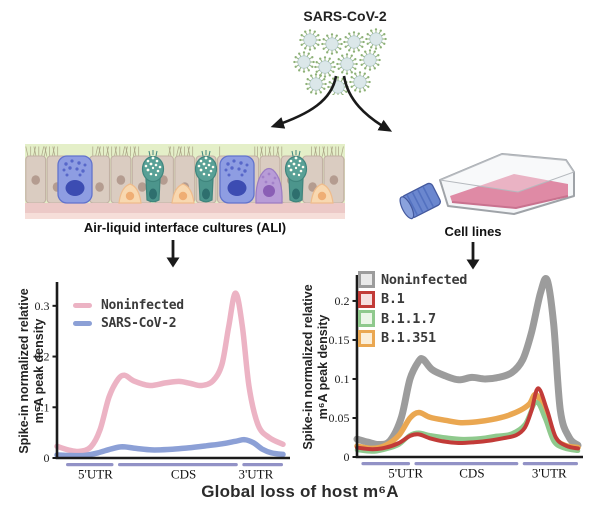  Describe the element at coordinates (367, 103) in the screenshot. I see `arrow-to-cell-lines` at that location.